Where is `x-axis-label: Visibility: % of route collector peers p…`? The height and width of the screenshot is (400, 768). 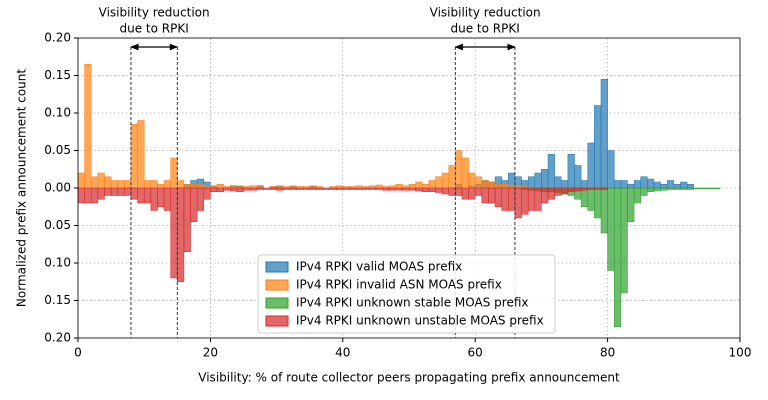 x-axis-label: Visibility: % of route collector peers p… is located at coordinates (409, 378).